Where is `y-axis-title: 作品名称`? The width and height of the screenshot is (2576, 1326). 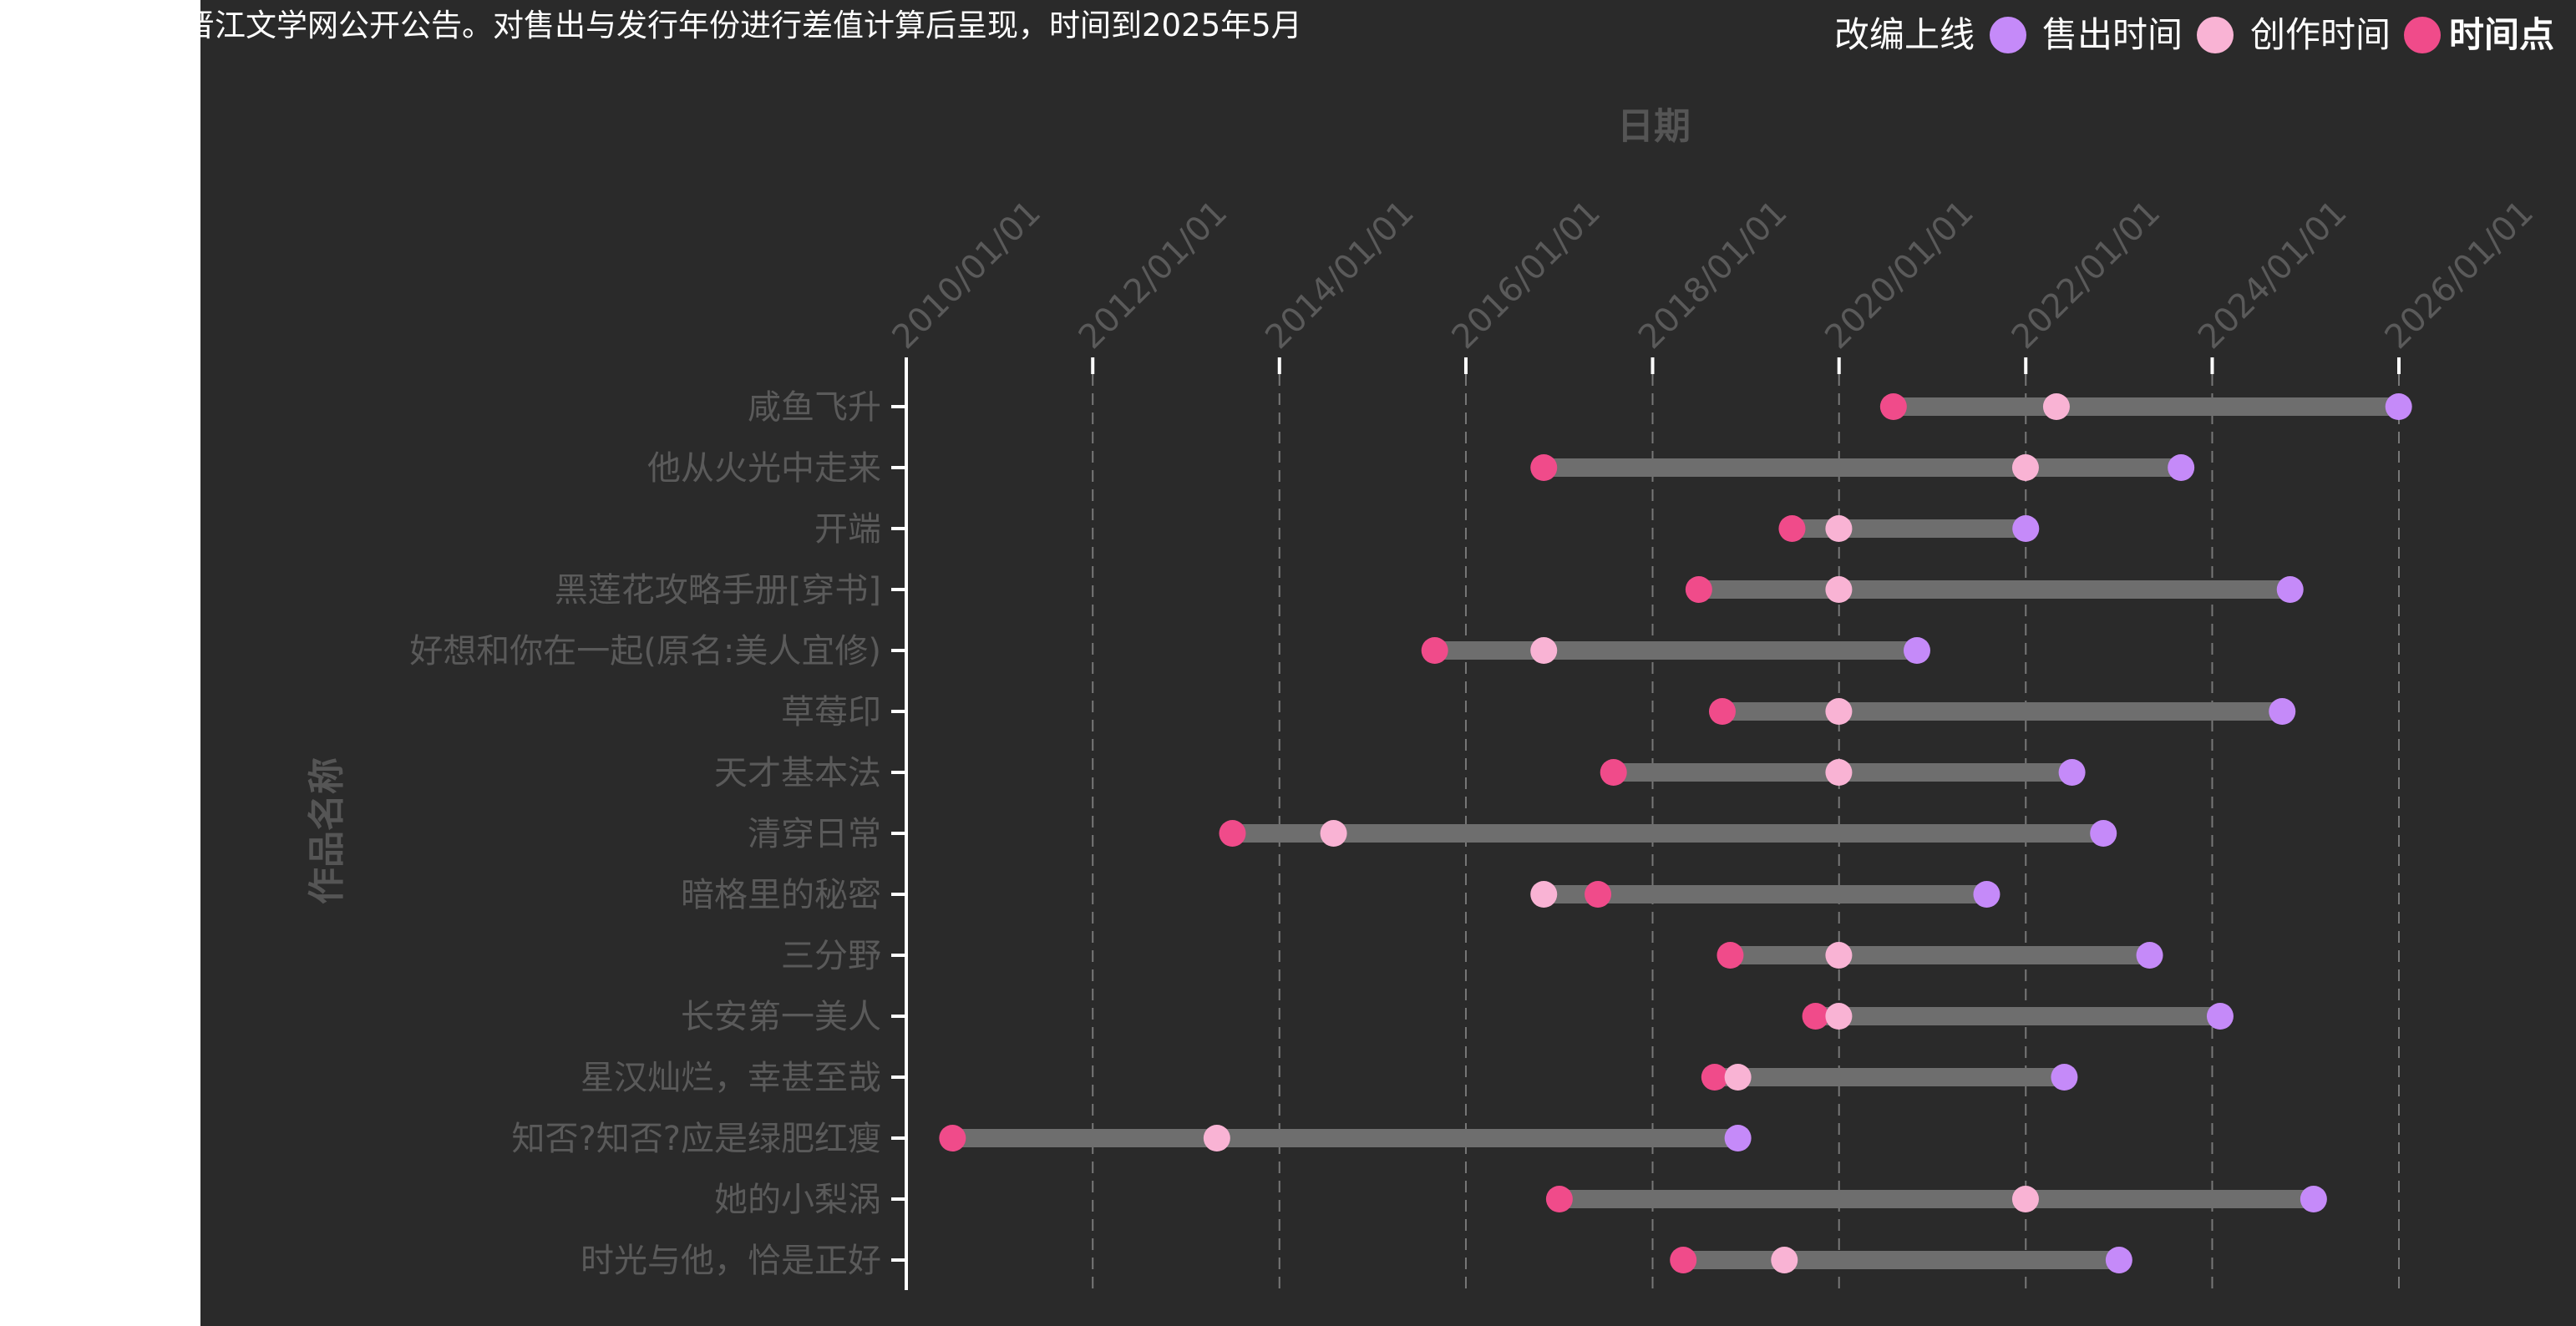
y-axis-title: 作品名称 is located at coordinates (327, 830).